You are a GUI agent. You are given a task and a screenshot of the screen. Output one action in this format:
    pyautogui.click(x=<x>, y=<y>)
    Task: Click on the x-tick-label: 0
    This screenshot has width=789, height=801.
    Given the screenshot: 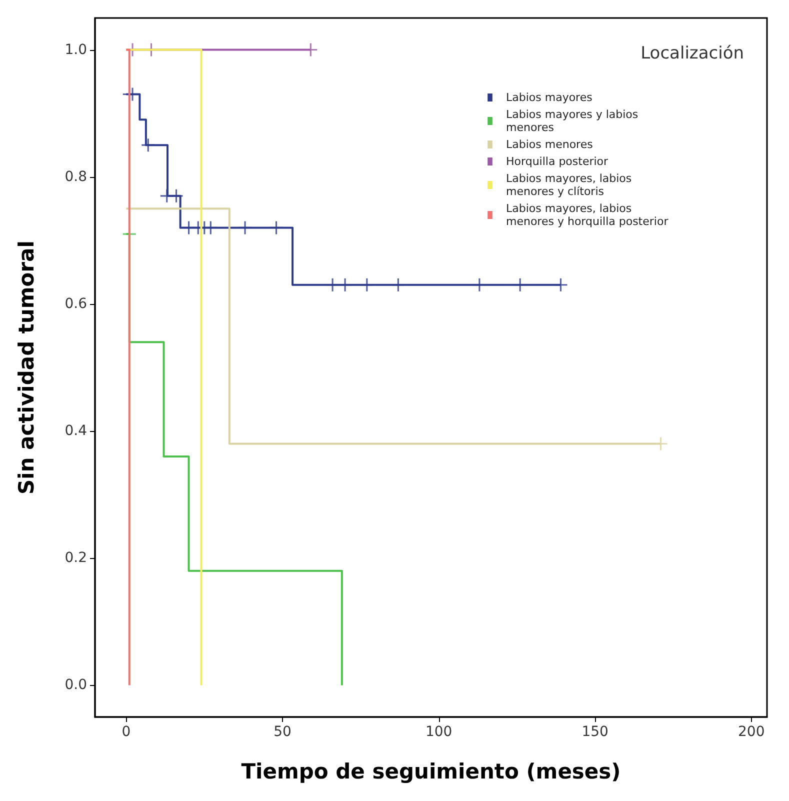 What is the action you would take?
    pyautogui.click(x=126, y=732)
    